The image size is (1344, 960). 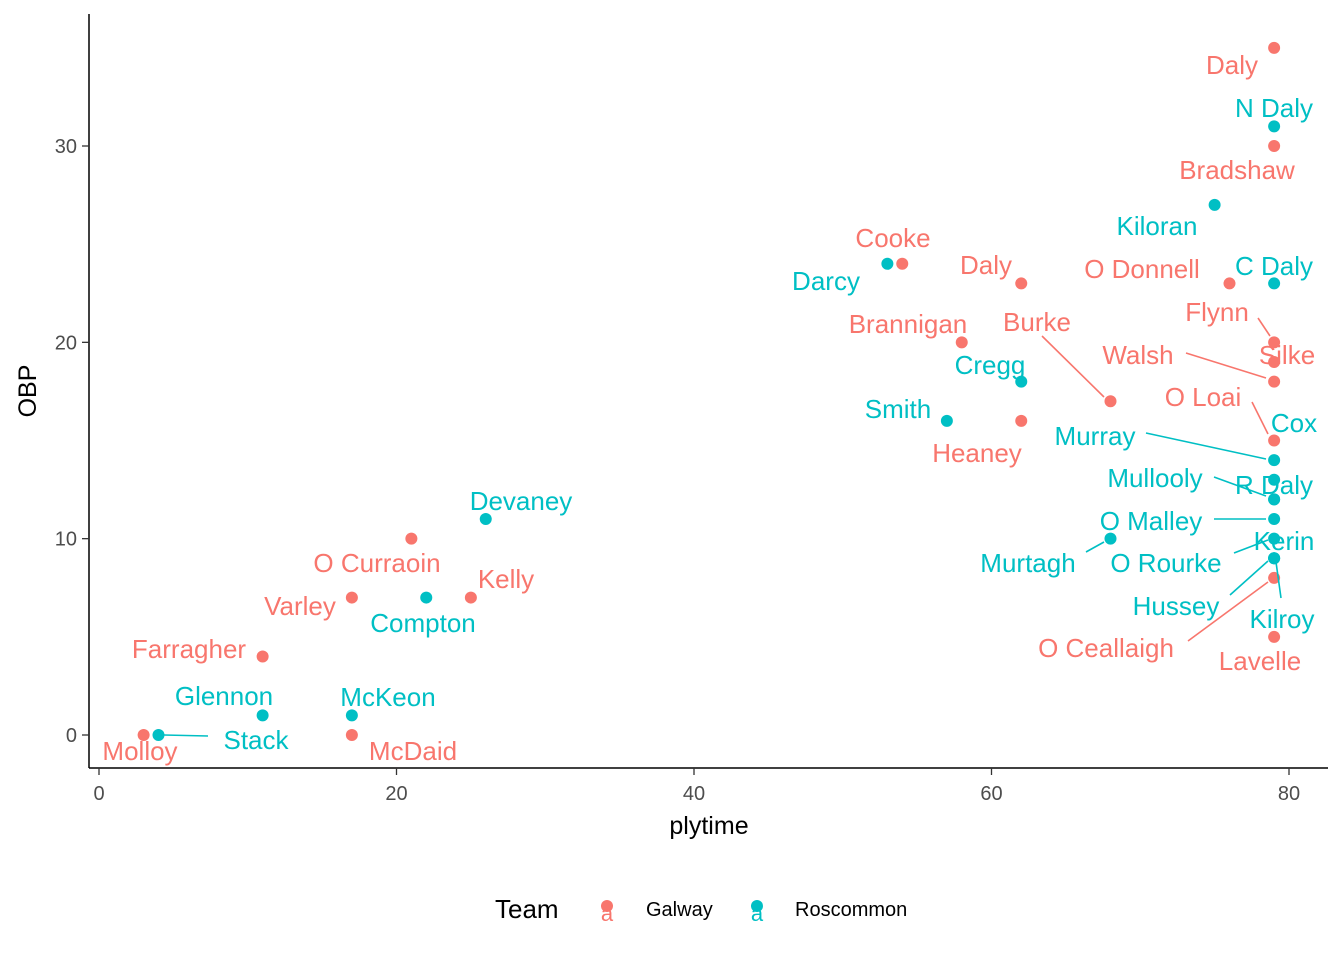 I want to click on y-tick-label: 30, so click(x=66, y=147).